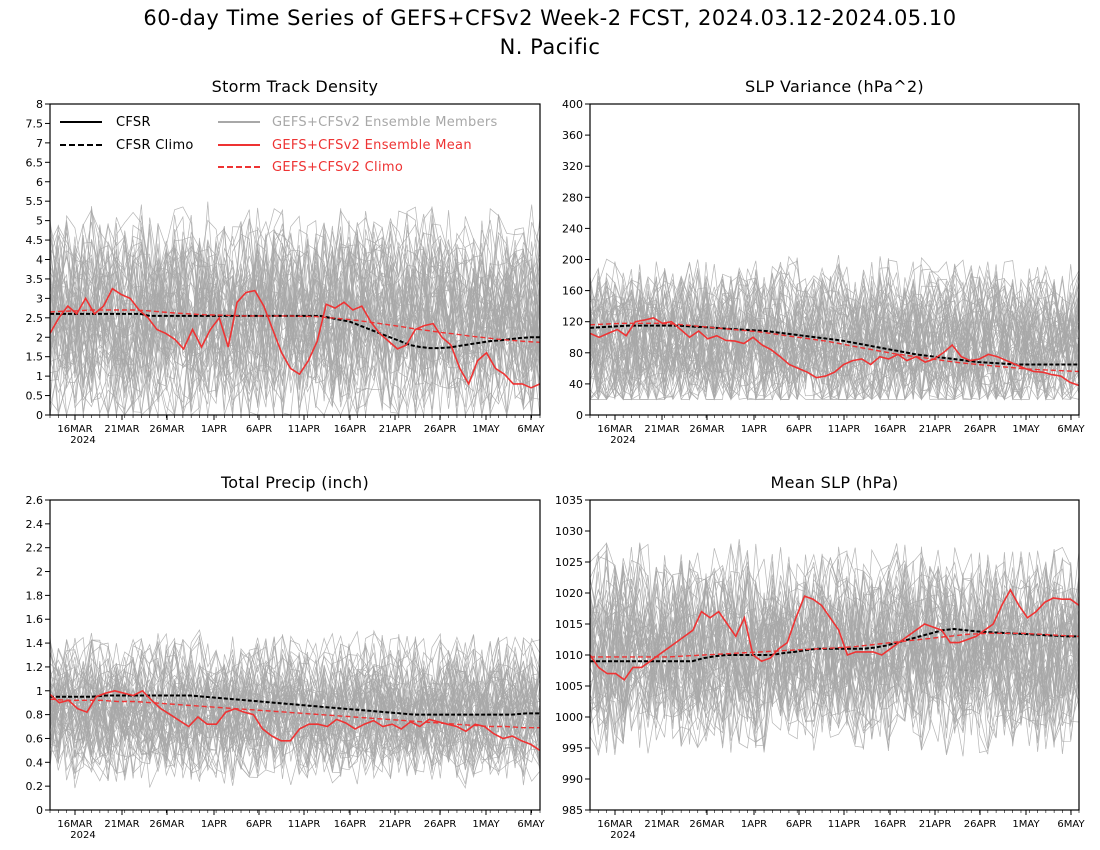 This screenshot has width=1100, height=850. I want to click on y-tick-label: 0.4, so click(35, 762).